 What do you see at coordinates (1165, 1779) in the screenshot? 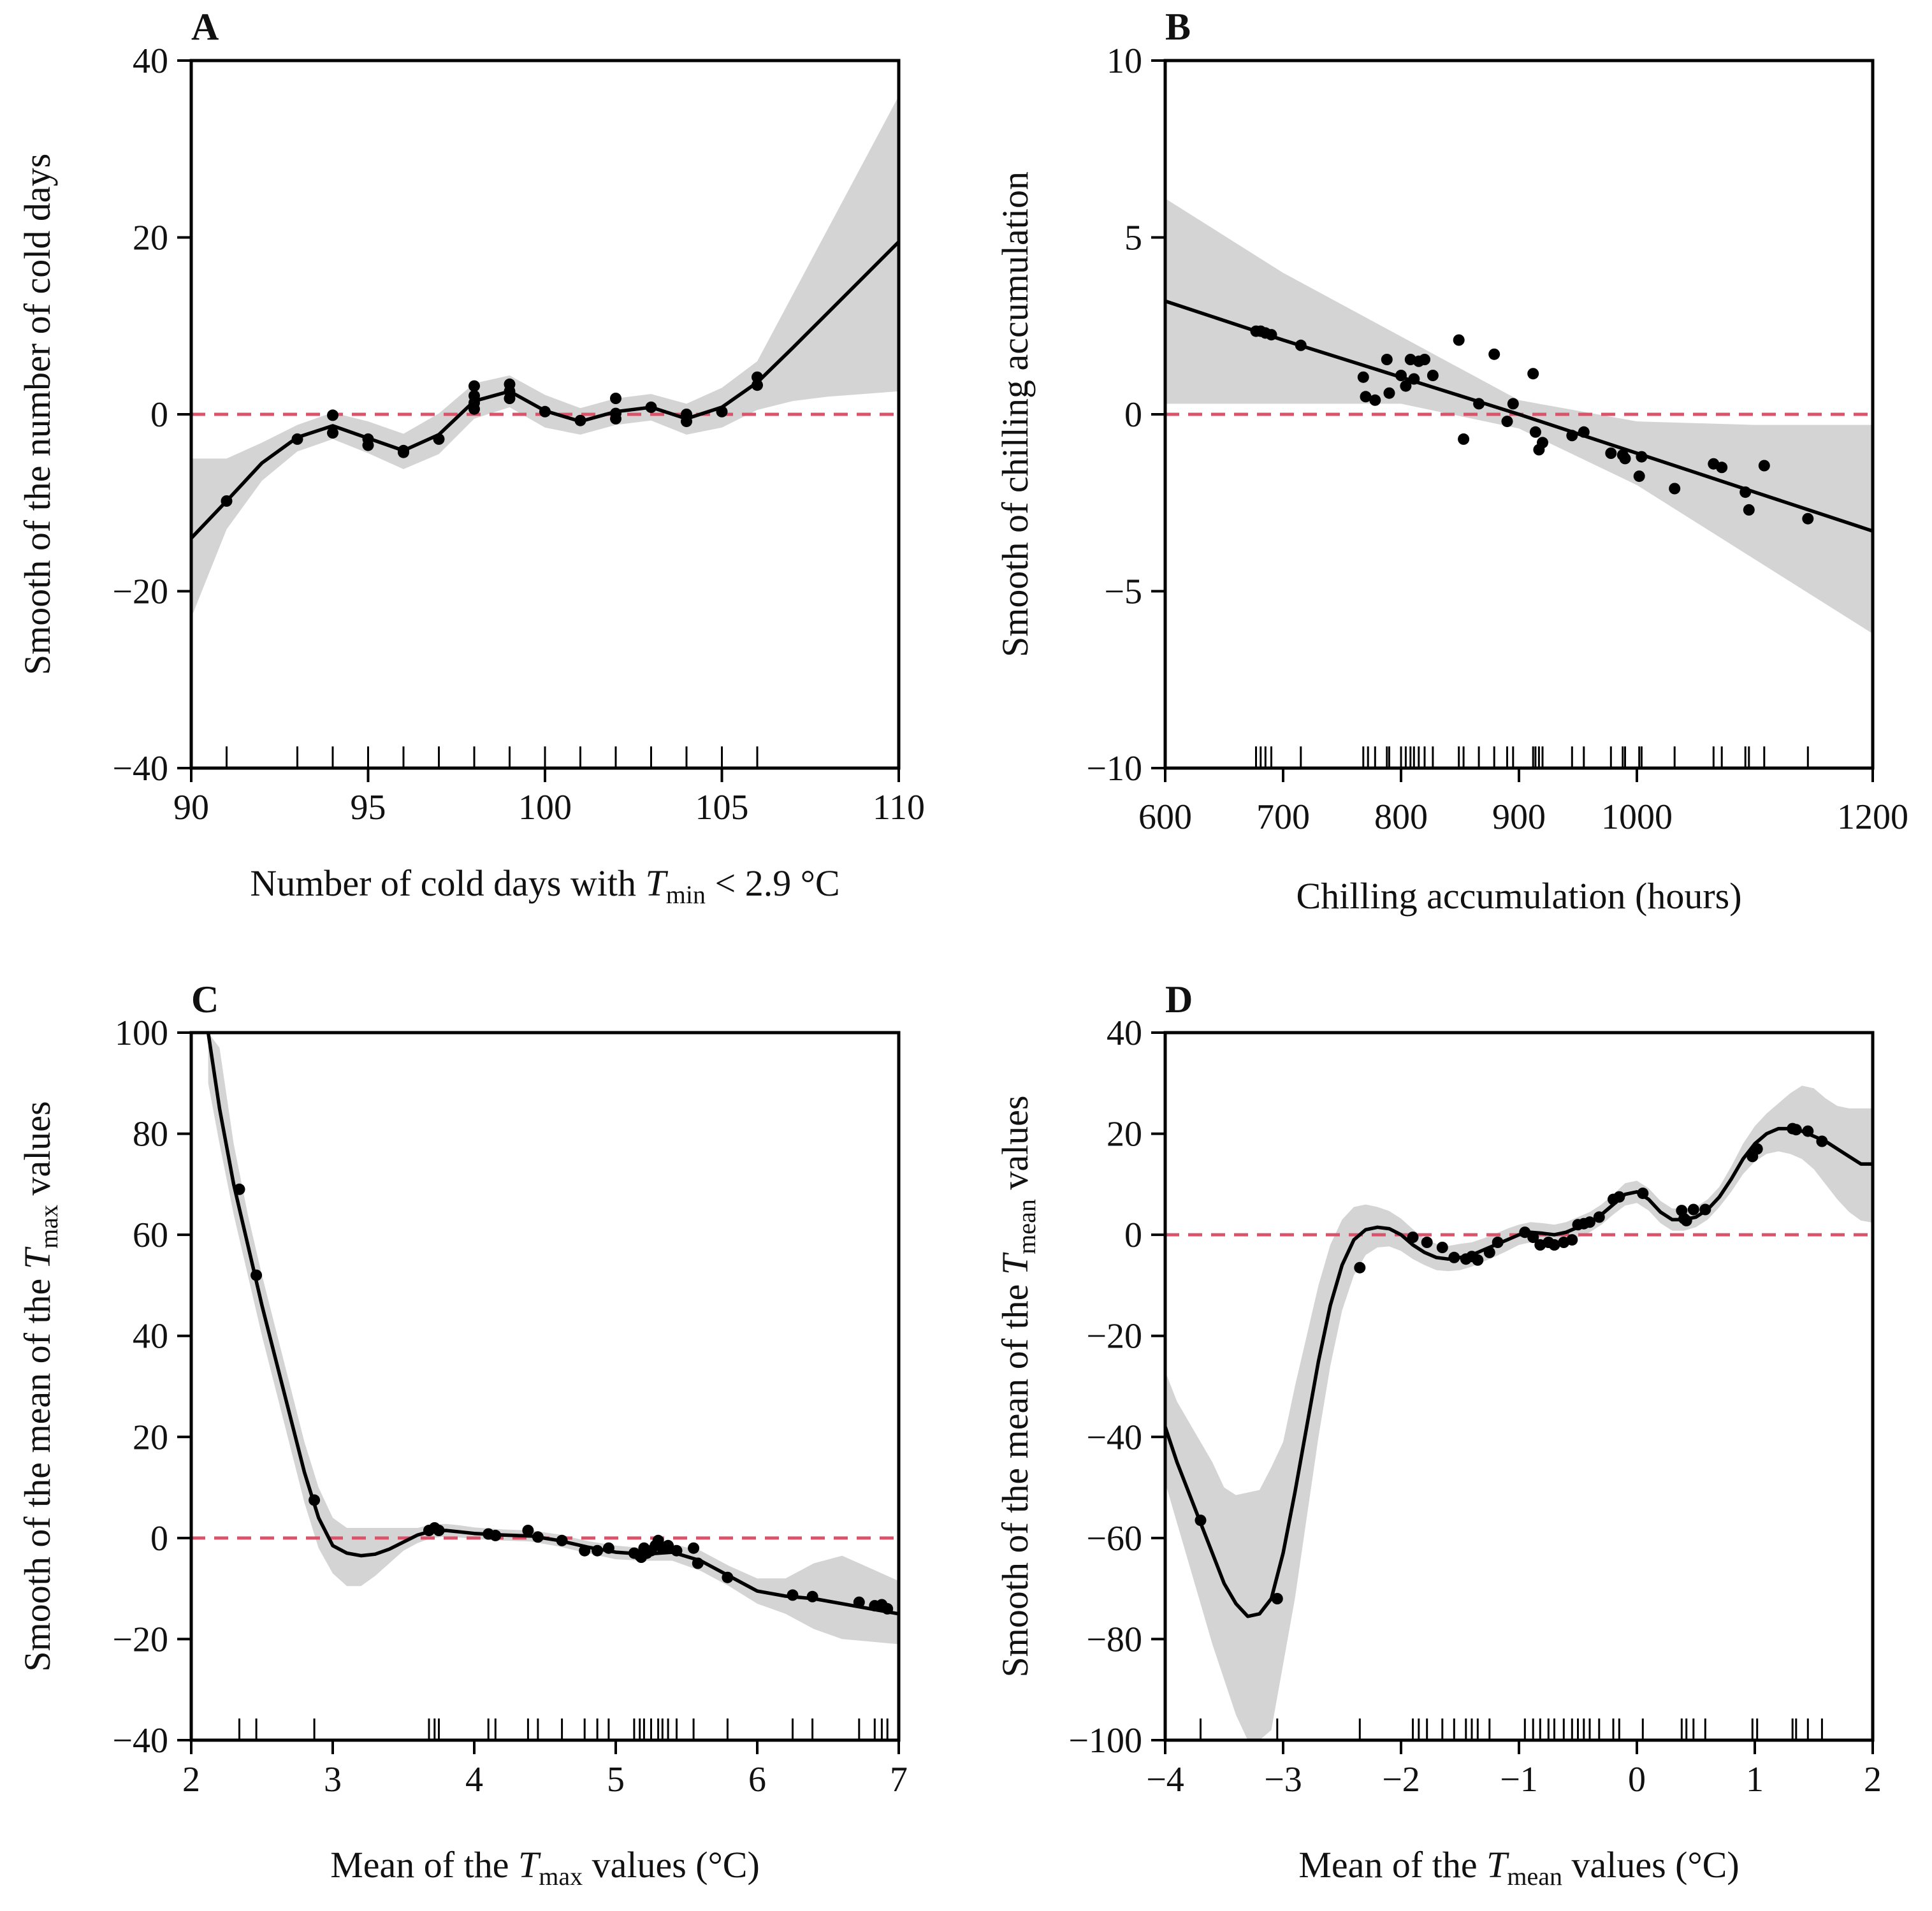
I see `panel-d-x-tick-label: −4` at bounding box center [1165, 1779].